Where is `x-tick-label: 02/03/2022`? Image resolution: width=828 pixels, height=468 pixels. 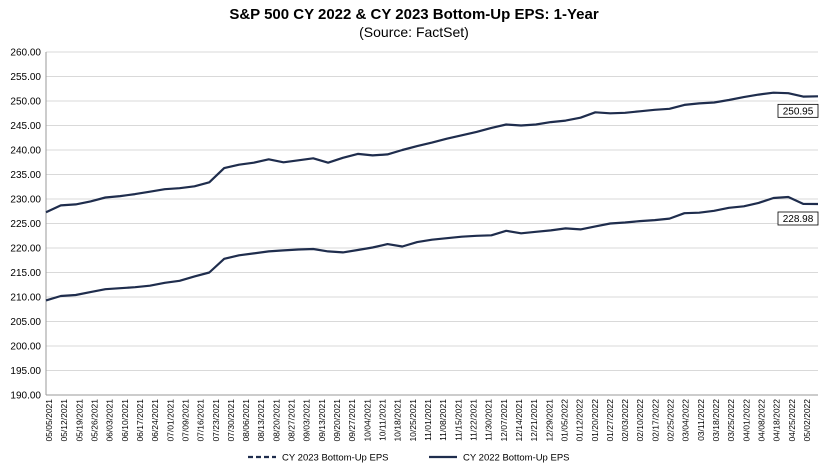 x-tick-label: 02/03/2022 is located at coordinates (625, 420).